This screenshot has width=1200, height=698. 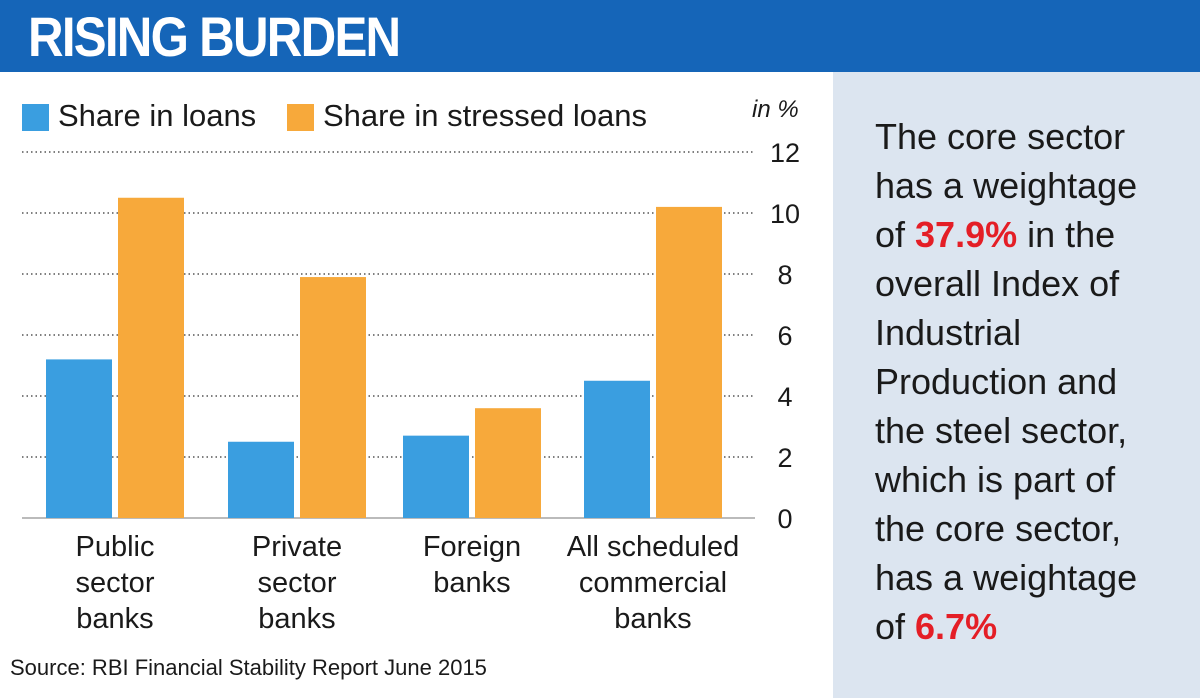 I want to click on highlight-value: 6.7%, so click(x=956, y=626).